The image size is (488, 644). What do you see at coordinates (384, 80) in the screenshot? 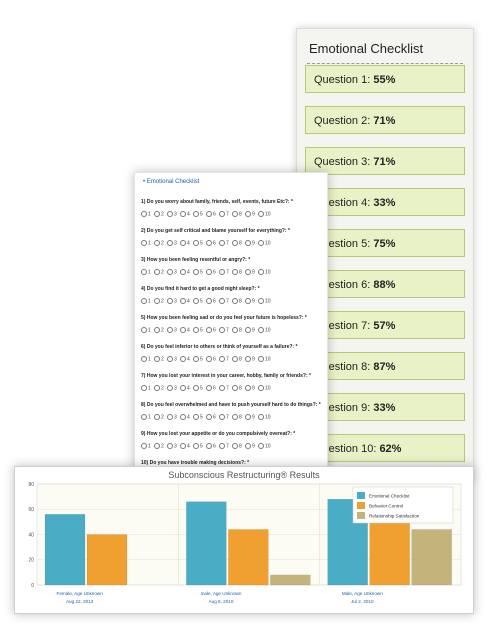
I see `score-value: 55%` at bounding box center [384, 80].